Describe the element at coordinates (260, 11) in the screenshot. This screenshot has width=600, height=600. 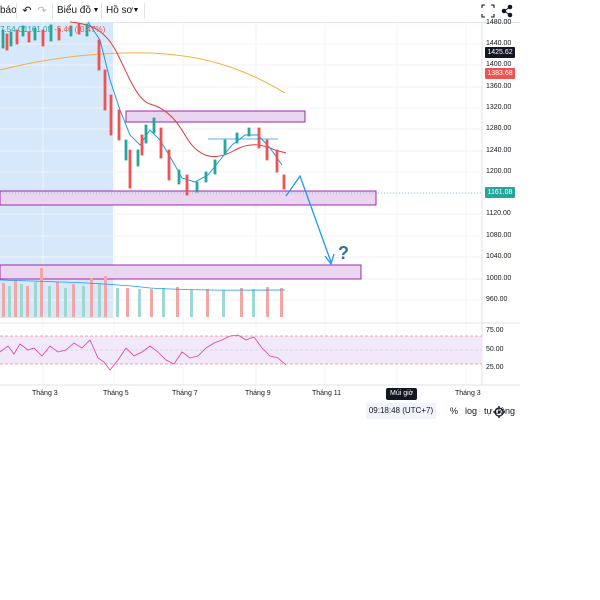
I see `top-toolbar: báo ↶ ↷ Biểu đồ ▼ Hồ sơ ▼` at that location.